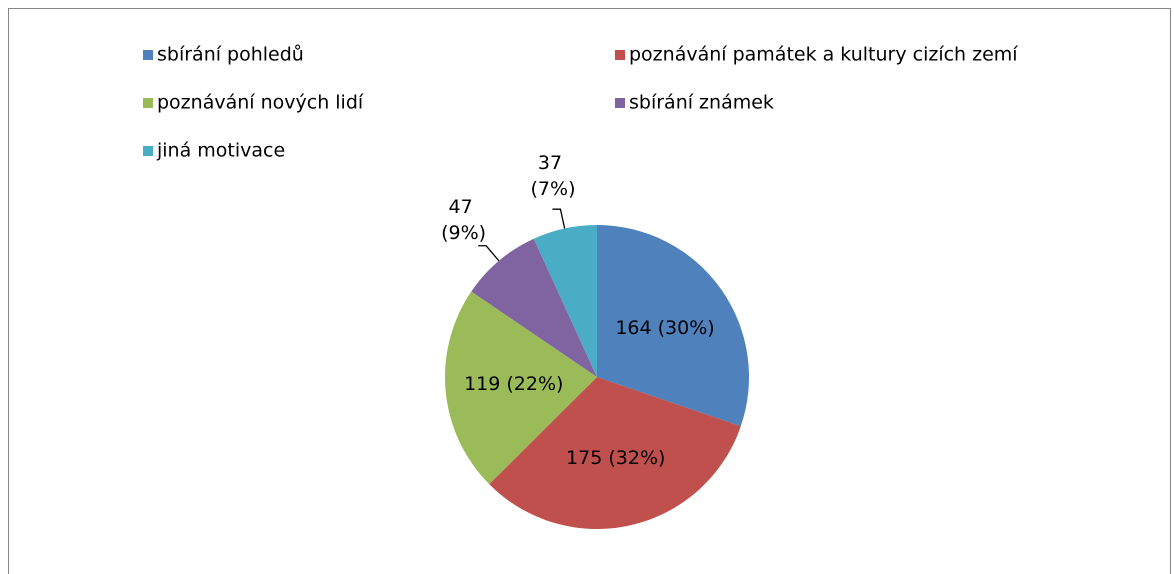 The width and height of the screenshot is (1174, 574). What do you see at coordinates (260, 103) in the screenshot?
I see `legend-label: poznávání nových lidí` at bounding box center [260, 103].